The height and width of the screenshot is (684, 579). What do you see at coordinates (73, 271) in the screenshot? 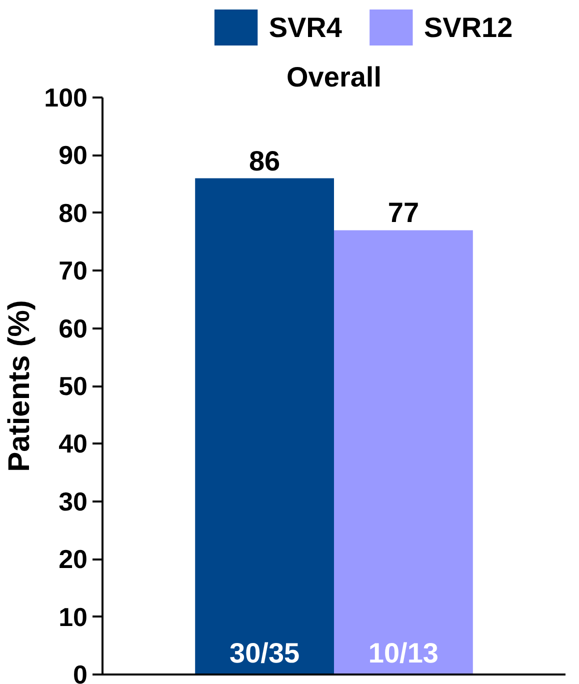
I see `y-tick-label: 70` at bounding box center [73, 271].